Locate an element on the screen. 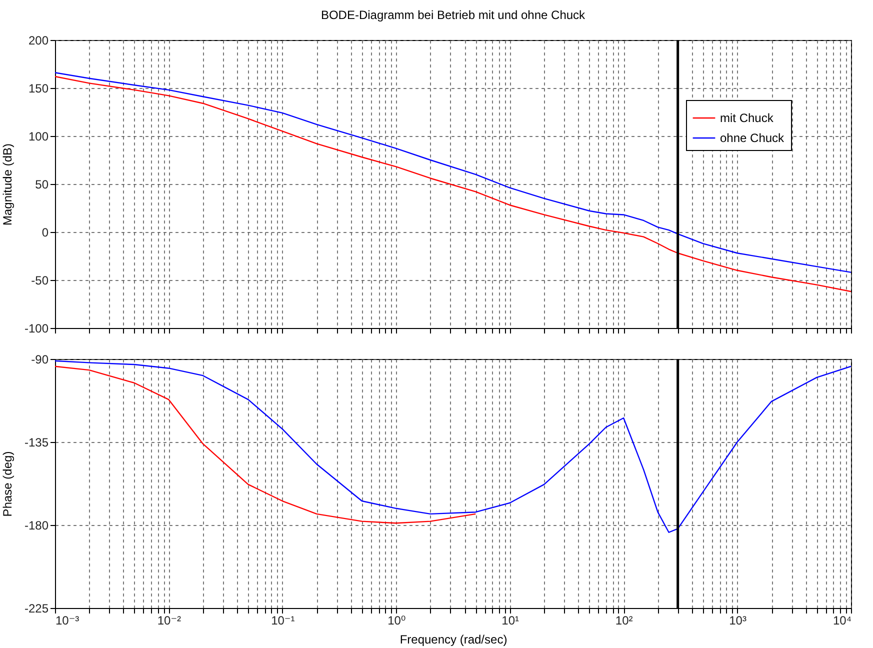 This screenshot has height=648, width=873. y-tick-label: 0 is located at coordinates (45, 233).